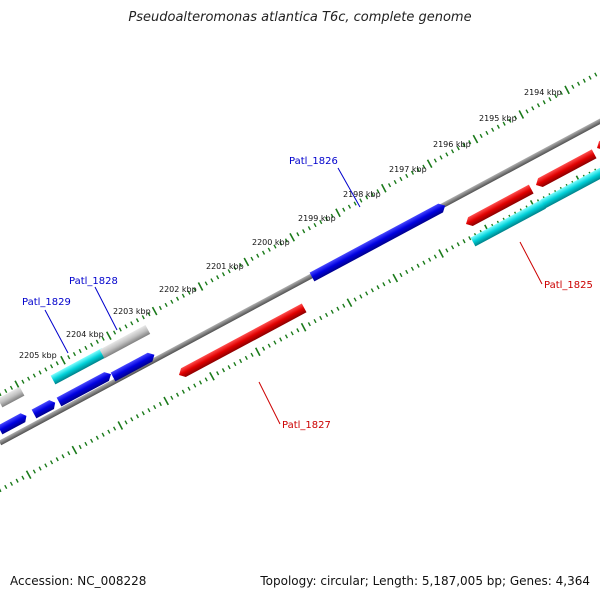  What do you see at coordinates (85, 388) in the screenshot?
I see `gene-patl-1829-arrow` at bounding box center [85, 388].